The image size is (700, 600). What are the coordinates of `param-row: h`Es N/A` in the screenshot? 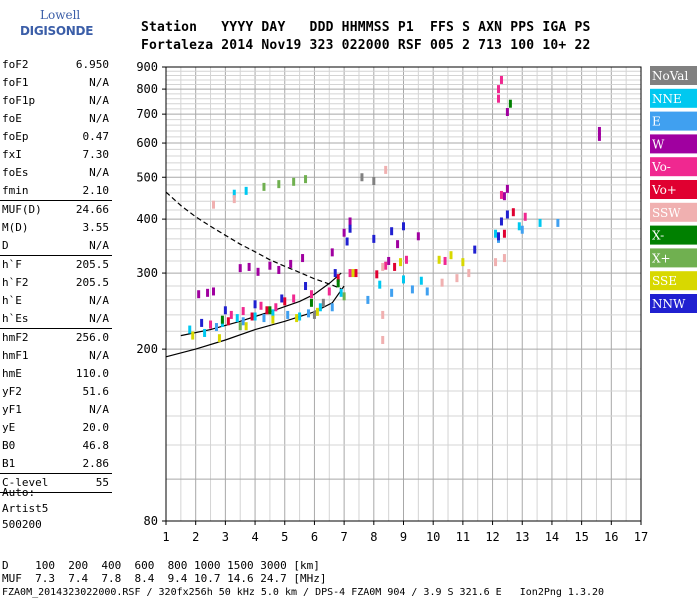 It's located at (56, 319).